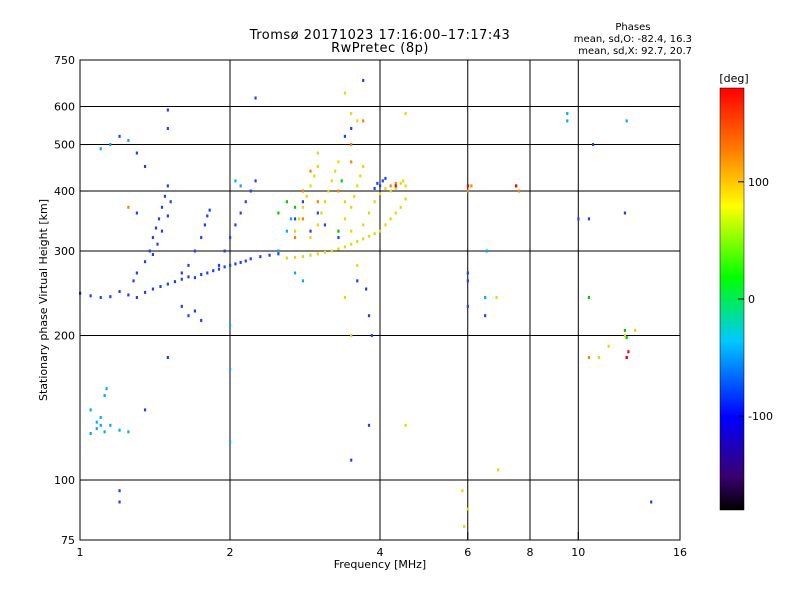  Describe the element at coordinates (64, 336) in the screenshot. I see `y-tick-label: 200` at that location.